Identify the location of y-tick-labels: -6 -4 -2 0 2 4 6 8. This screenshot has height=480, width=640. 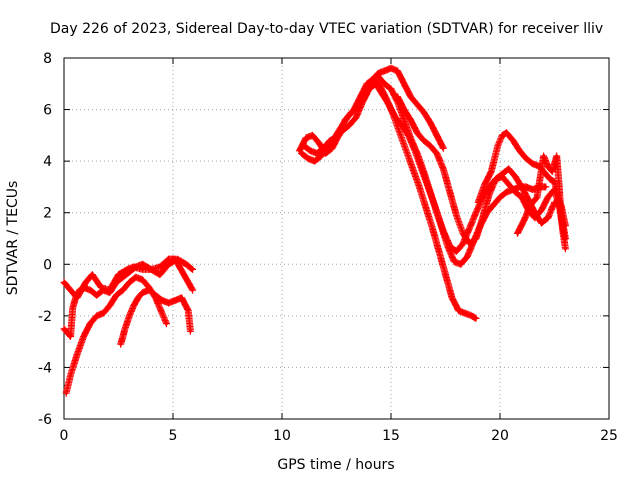
(45, 239).